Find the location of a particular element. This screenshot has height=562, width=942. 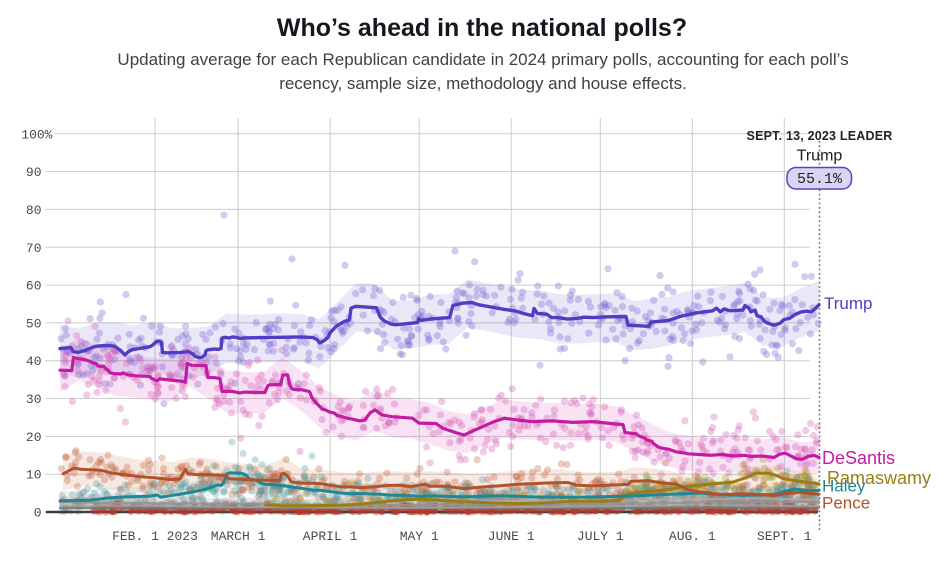

svg-text: 55.1% is located at coordinates (820, 179).